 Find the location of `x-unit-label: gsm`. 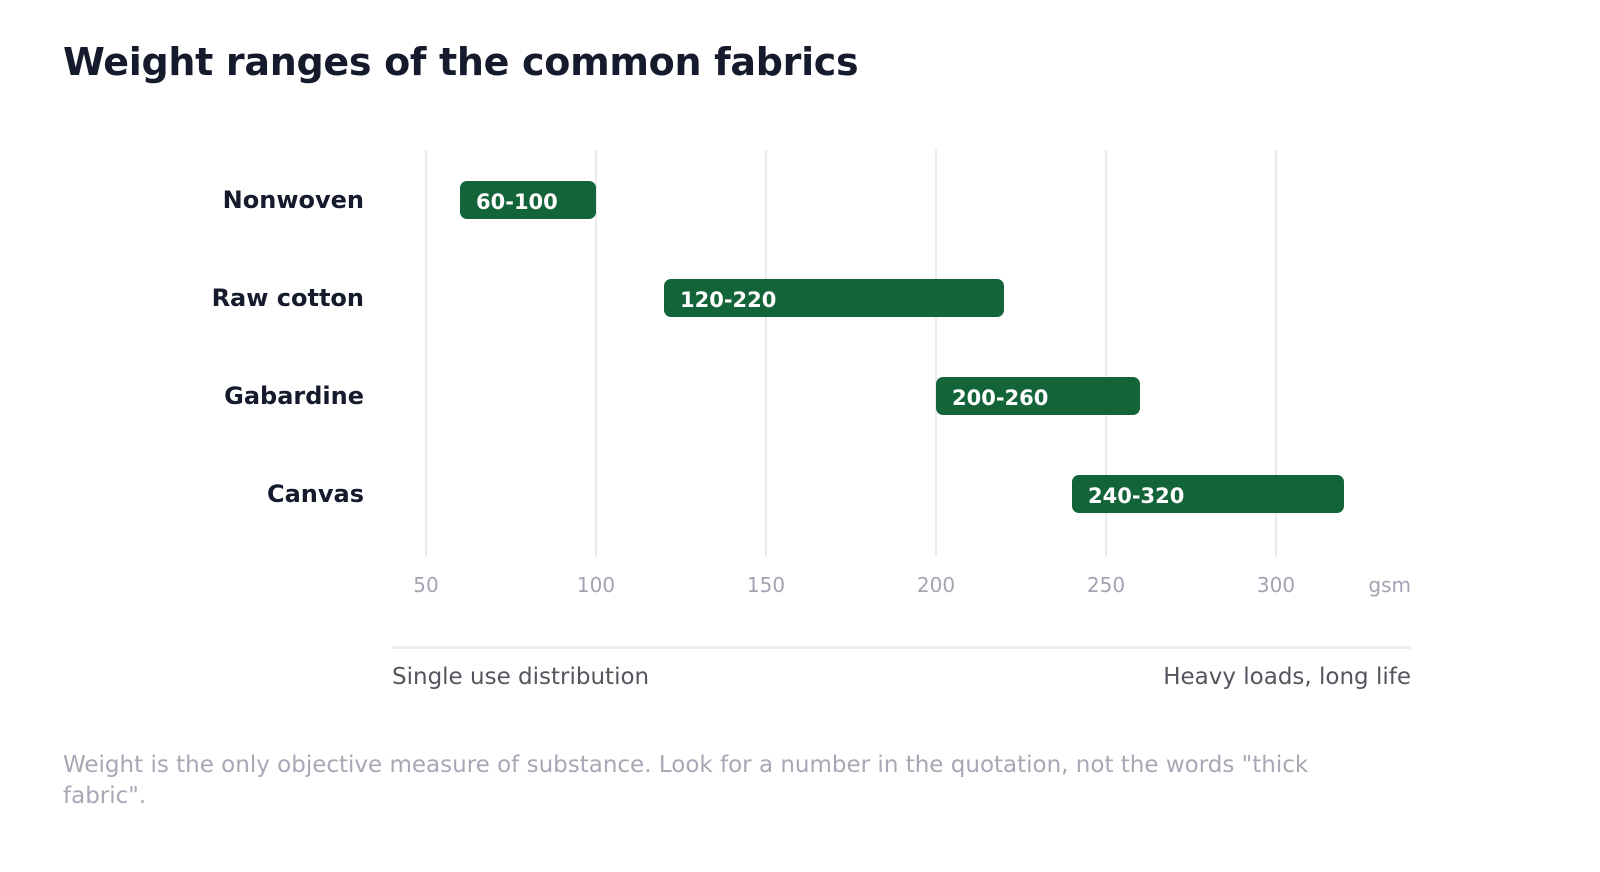

x-unit-label: gsm is located at coordinates (1389, 585).